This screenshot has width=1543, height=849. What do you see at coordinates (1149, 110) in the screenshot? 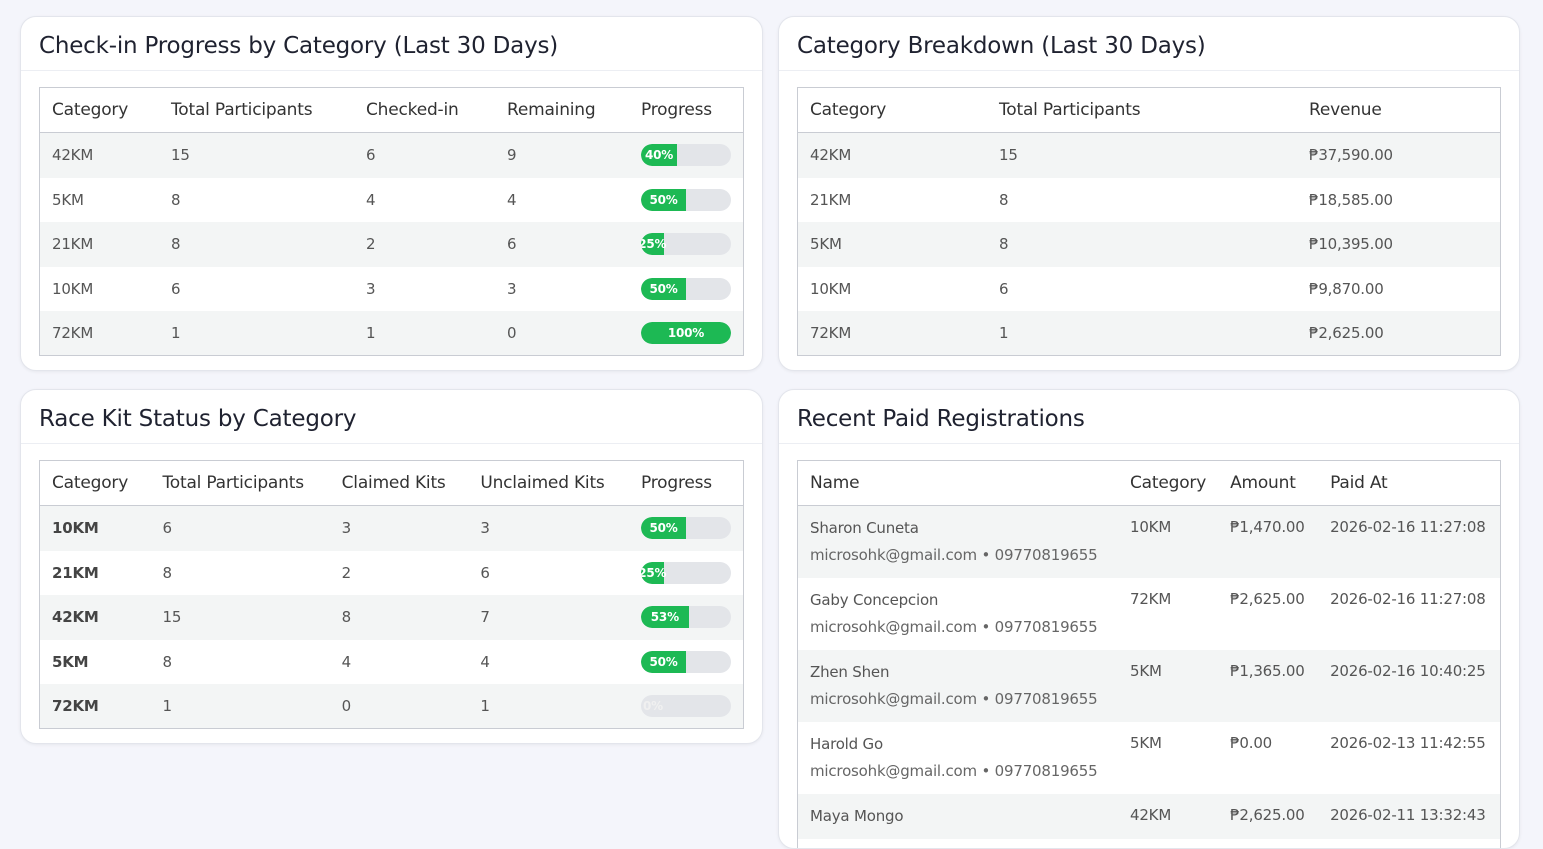
I see `breakdown-header-row: Category Total Participants Revenue` at bounding box center [1149, 110].